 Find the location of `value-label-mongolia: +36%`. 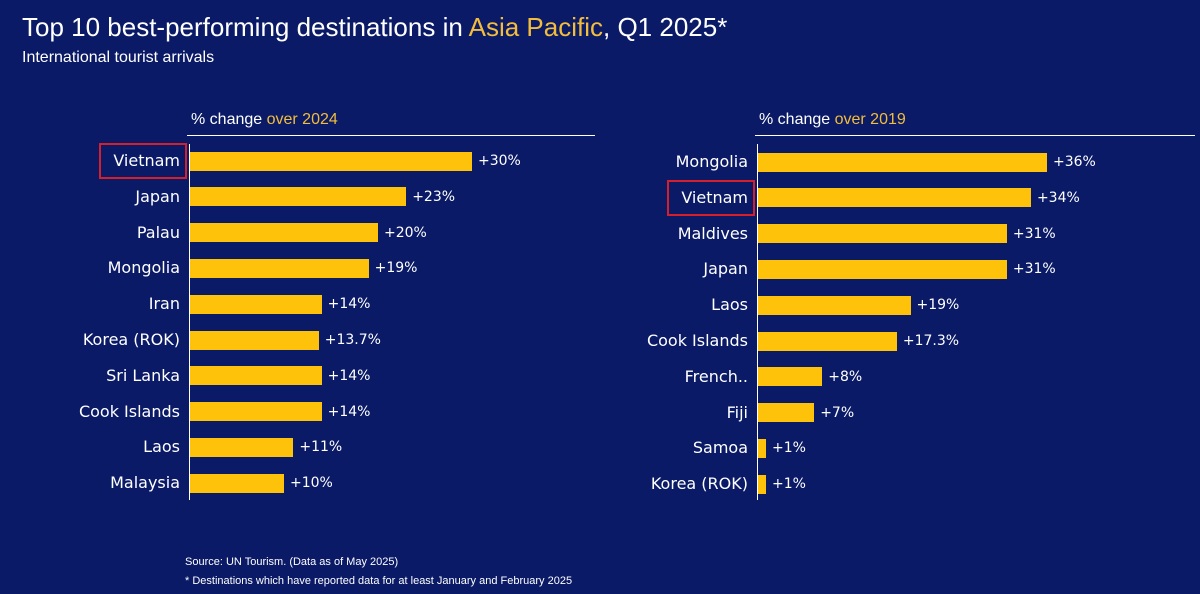

value-label-mongolia: +36% is located at coordinates (1074, 162).